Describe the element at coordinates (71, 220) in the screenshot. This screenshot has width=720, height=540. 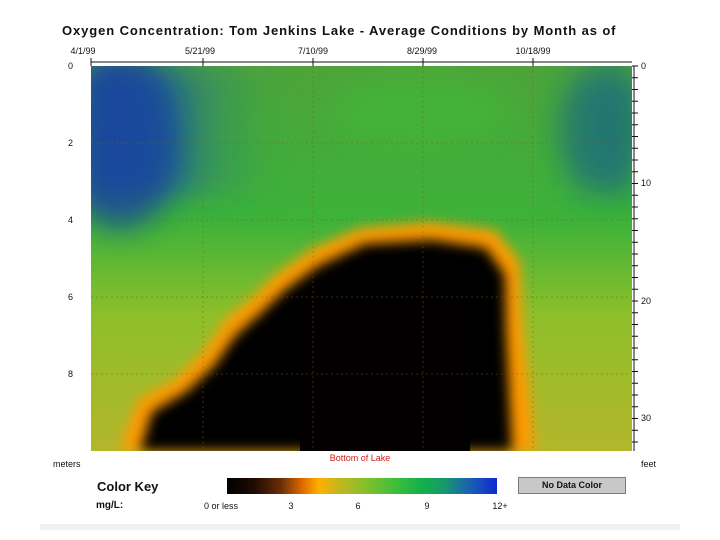
I see `y-left-tick-label: 4` at that location.